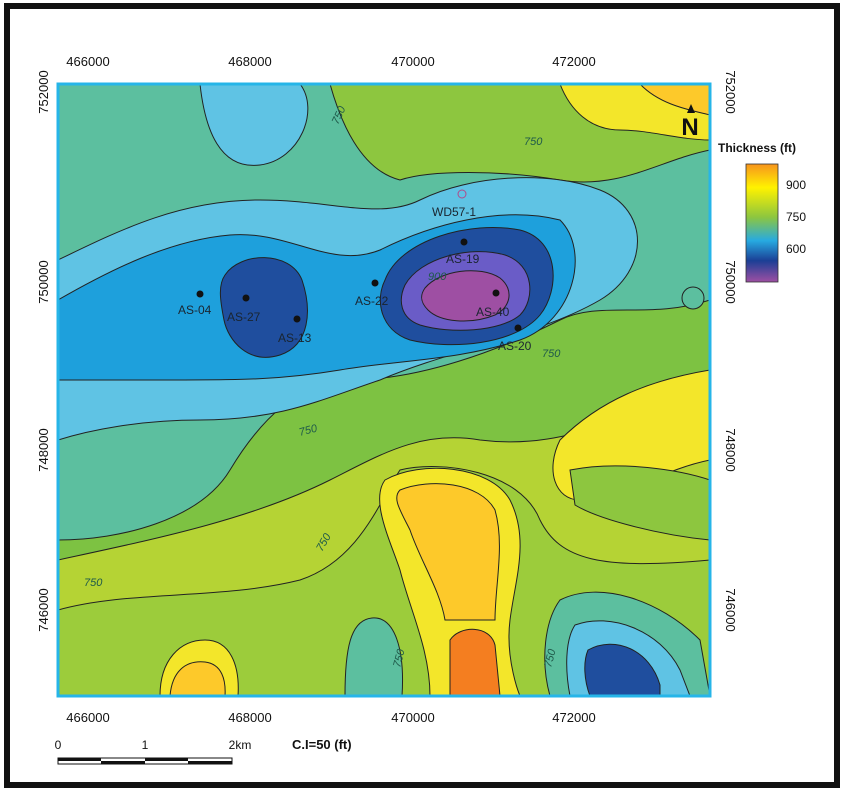  What do you see at coordinates (796, 249) in the screenshot?
I see `legend-value: 600` at bounding box center [796, 249].